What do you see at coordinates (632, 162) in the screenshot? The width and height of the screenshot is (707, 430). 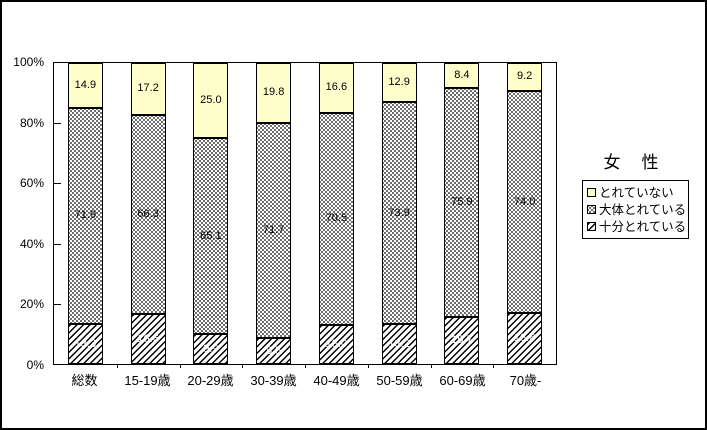 I see `chart-title: 女 性` at bounding box center [632, 162].